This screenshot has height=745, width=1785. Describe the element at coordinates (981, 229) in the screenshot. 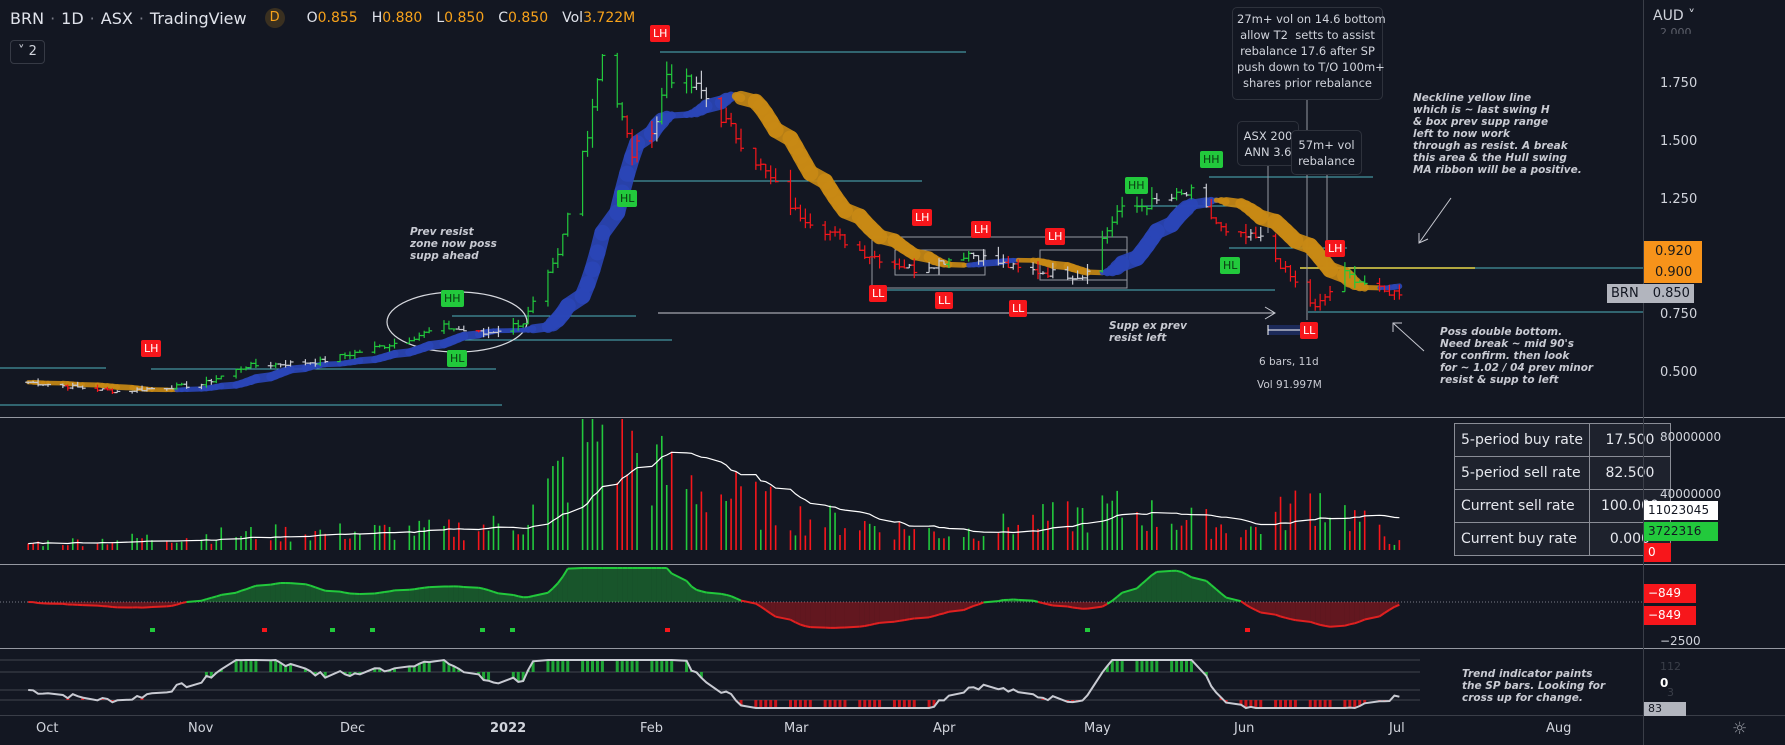

I see `marker-lower-high: LH` at that location.